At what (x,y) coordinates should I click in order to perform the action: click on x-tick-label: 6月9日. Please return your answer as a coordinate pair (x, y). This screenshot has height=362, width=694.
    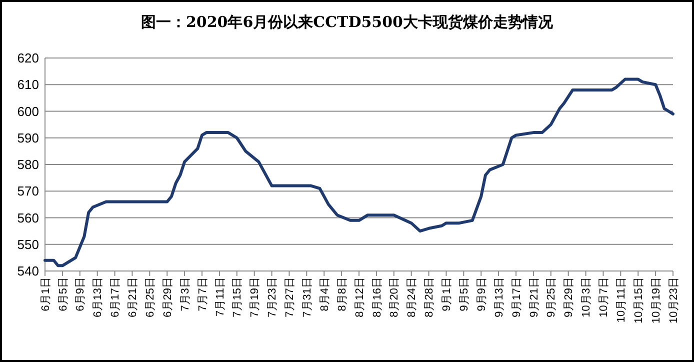
    Looking at the image, I should click on (80, 294).